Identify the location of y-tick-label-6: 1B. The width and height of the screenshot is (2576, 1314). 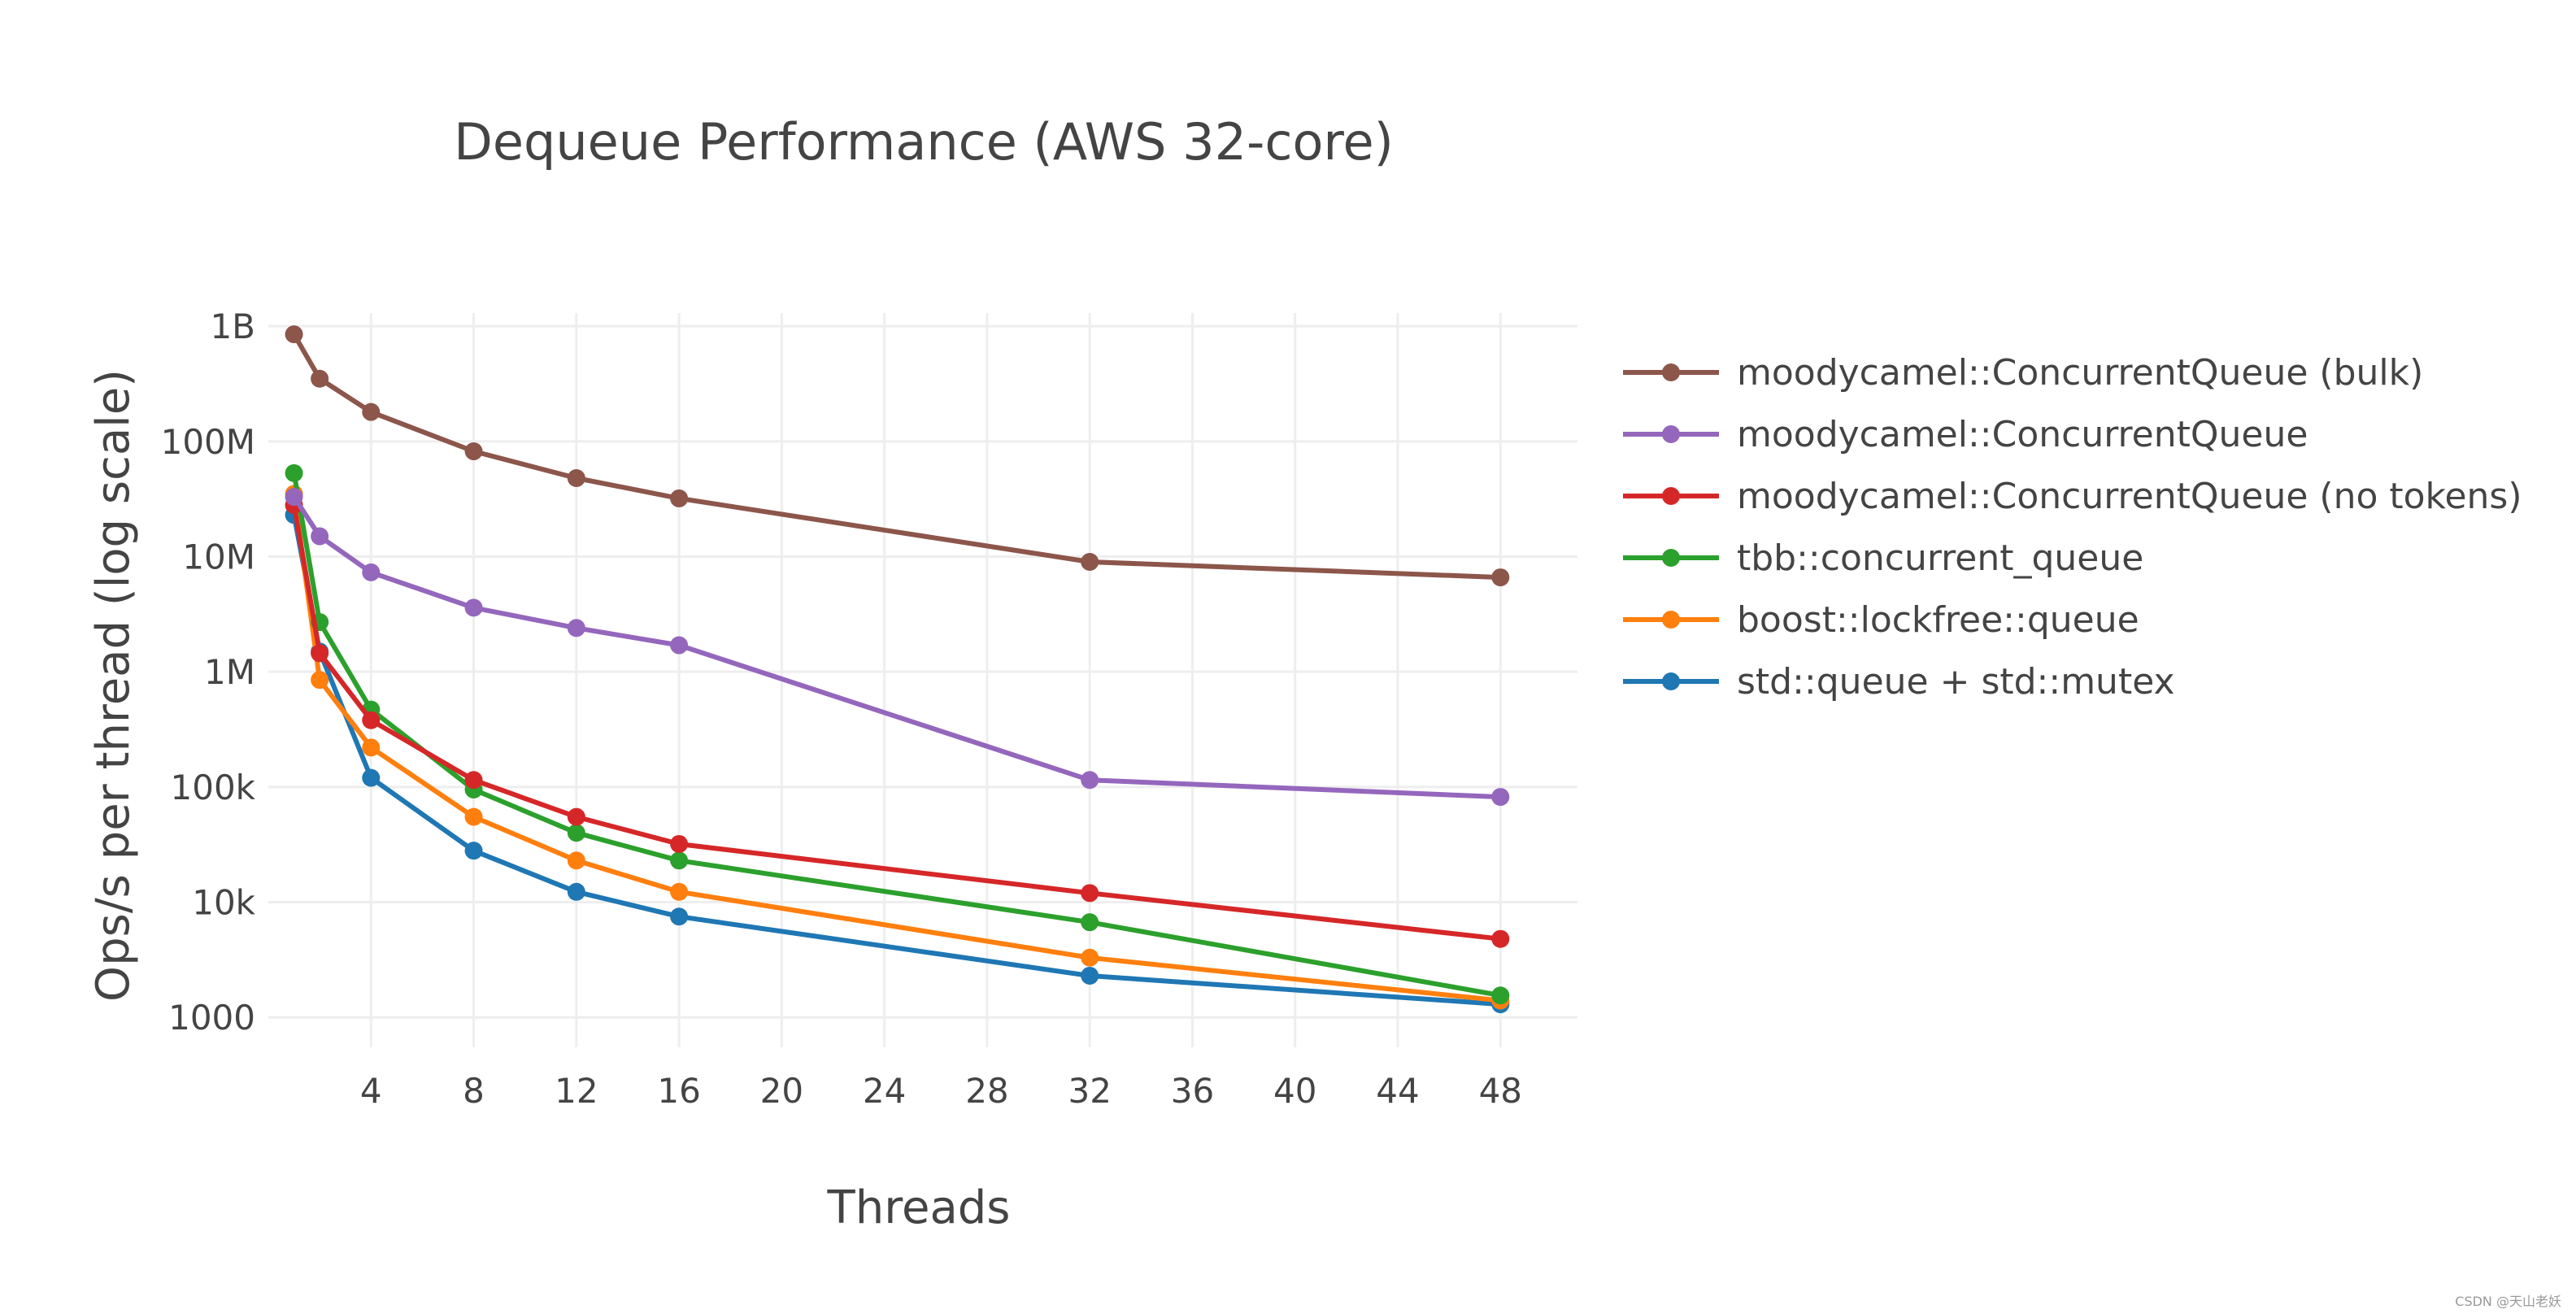
(232, 326).